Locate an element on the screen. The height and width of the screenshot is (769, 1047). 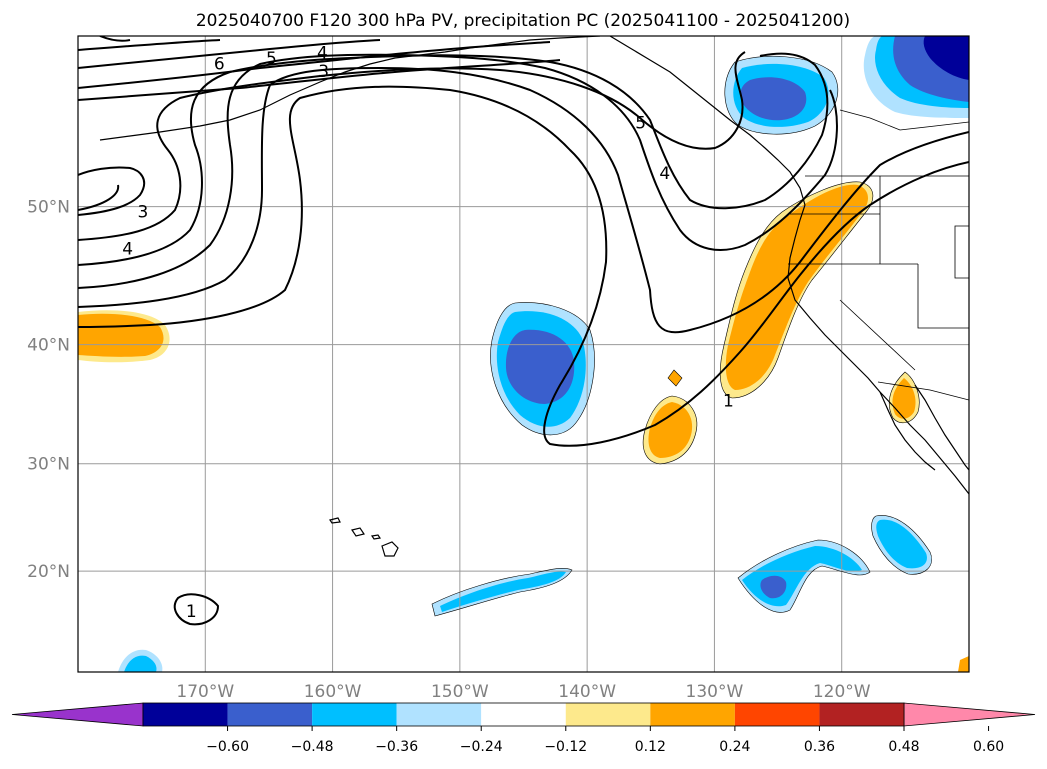
x-tick-label: 150°W is located at coordinates (460, 692).